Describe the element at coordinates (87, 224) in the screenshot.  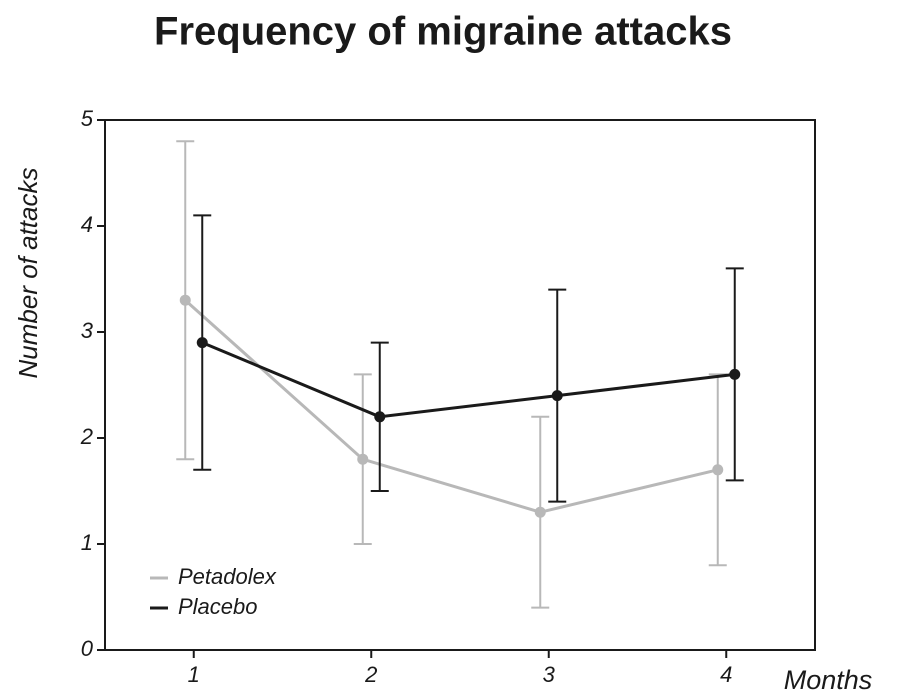
I see `y-tick-label: 4` at that location.